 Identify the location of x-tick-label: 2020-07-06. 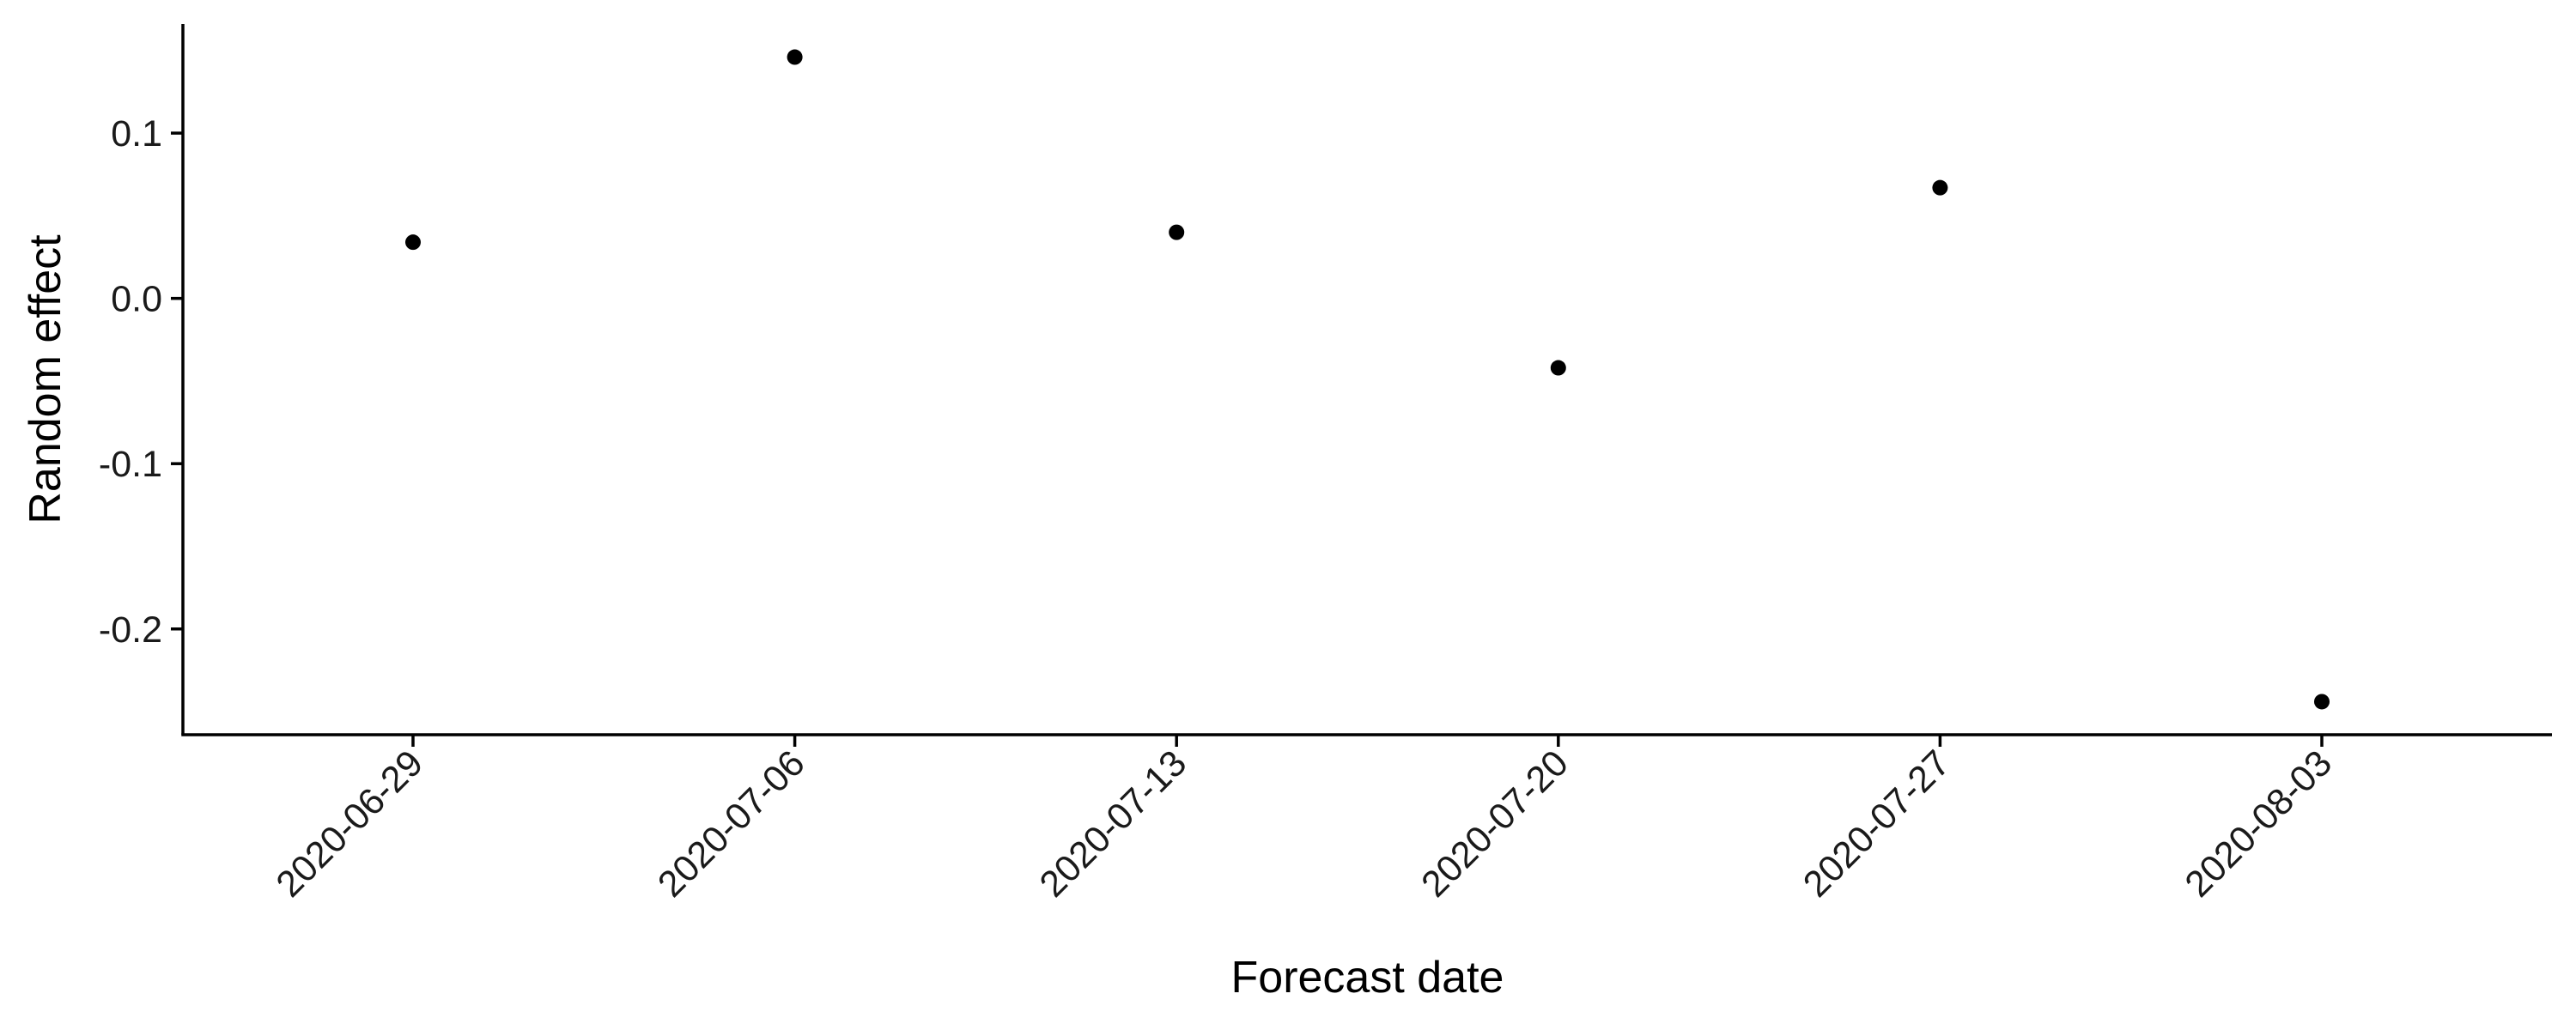
(731, 823).